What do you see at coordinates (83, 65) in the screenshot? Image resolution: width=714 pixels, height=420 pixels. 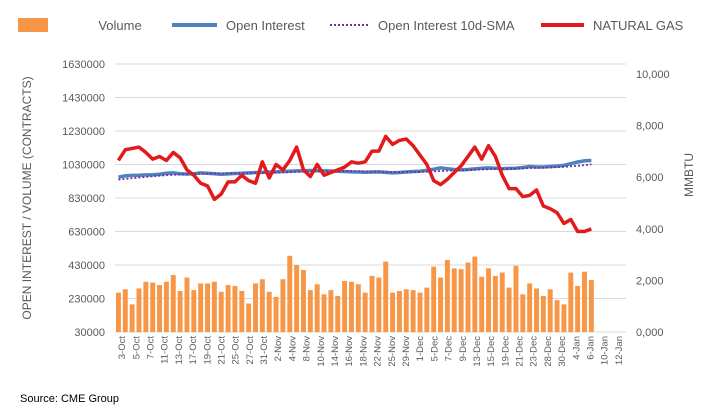 I see `y-tick-label: 1630000` at bounding box center [83, 65].